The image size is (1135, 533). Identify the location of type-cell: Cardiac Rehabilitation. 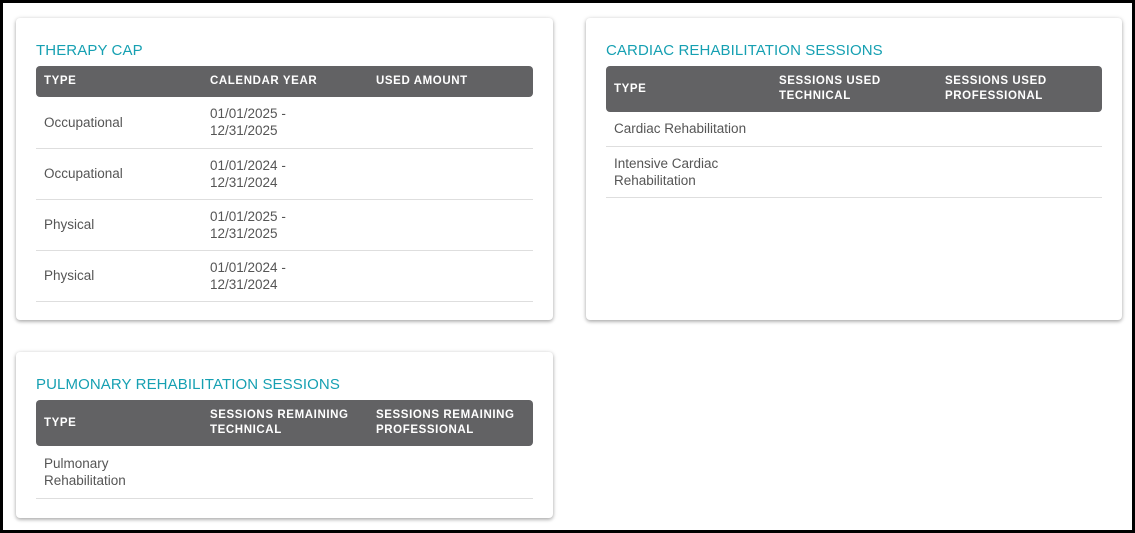
(688, 129).